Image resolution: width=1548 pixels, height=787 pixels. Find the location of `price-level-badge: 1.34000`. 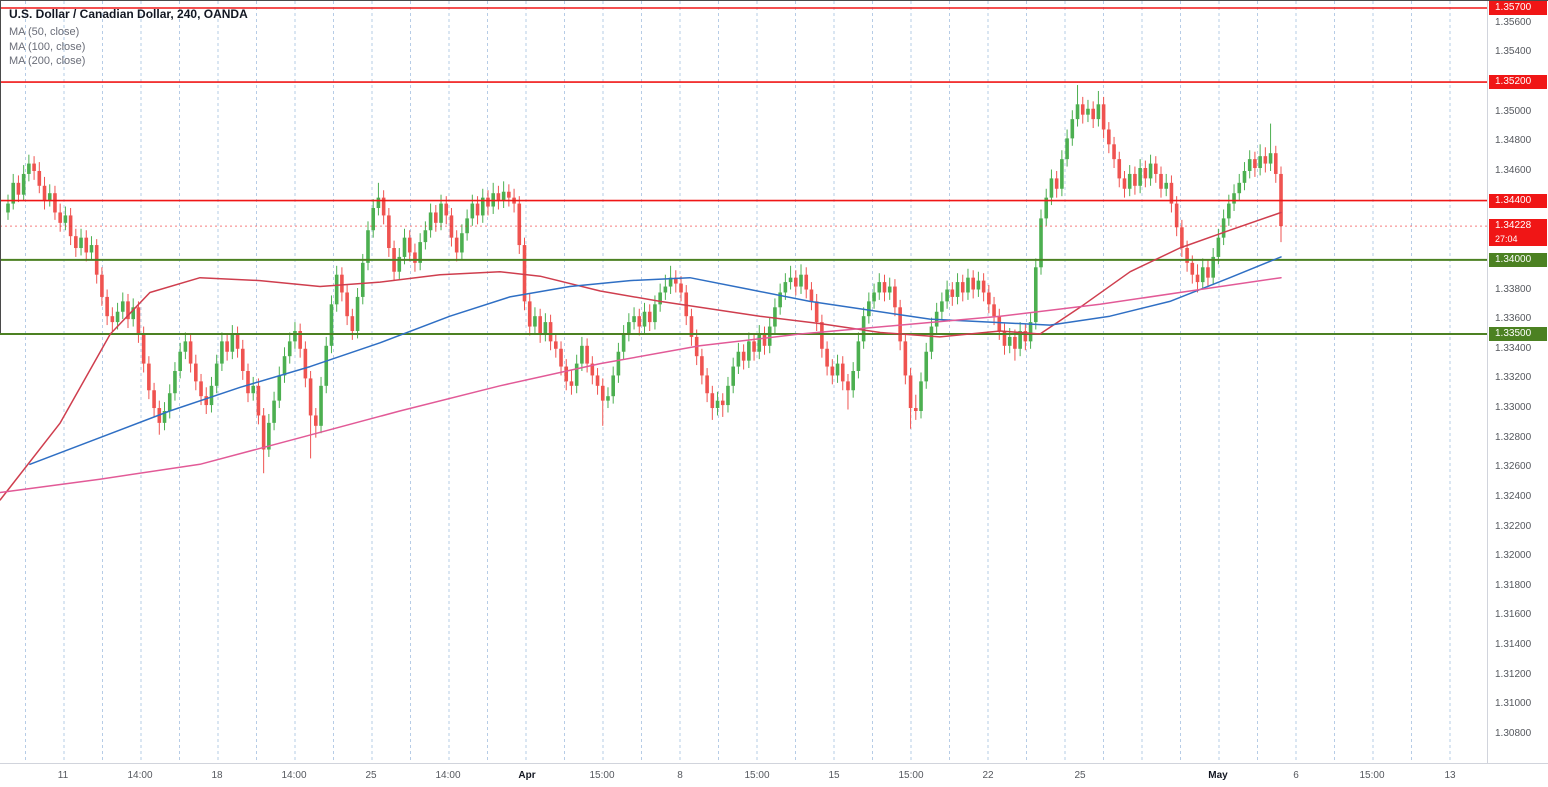

price-level-badge: 1.34000 is located at coordinates (1518, 259).